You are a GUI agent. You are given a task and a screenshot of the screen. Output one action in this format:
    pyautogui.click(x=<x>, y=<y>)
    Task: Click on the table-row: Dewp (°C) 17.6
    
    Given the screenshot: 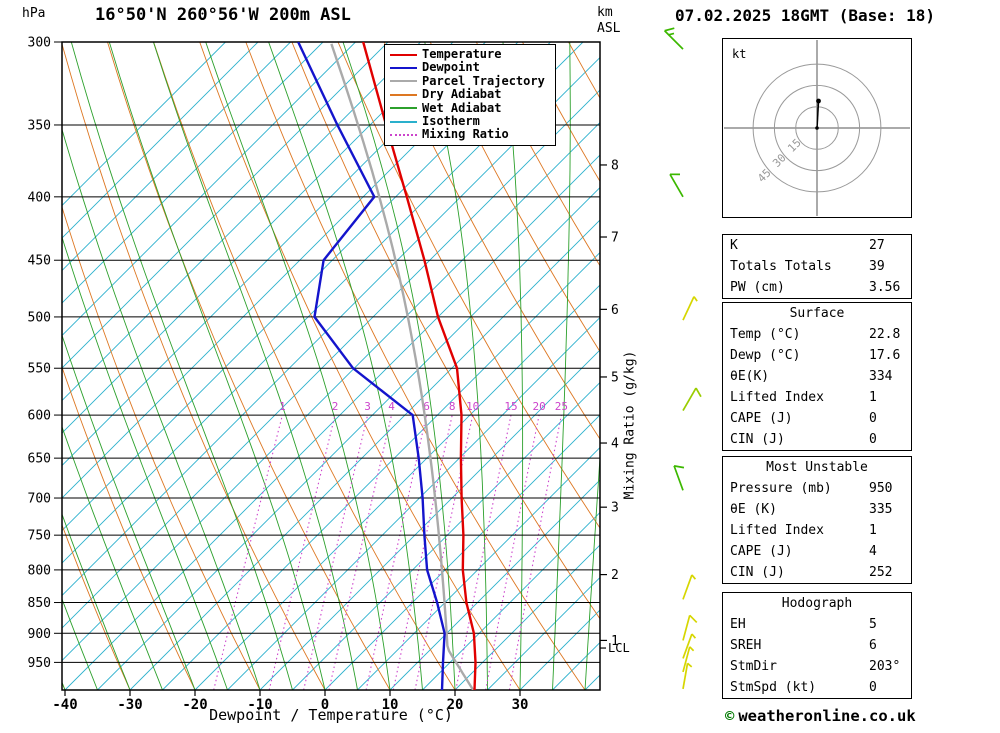 What is the action you would take?
    pyautogui.click(x=817, y=355)
    